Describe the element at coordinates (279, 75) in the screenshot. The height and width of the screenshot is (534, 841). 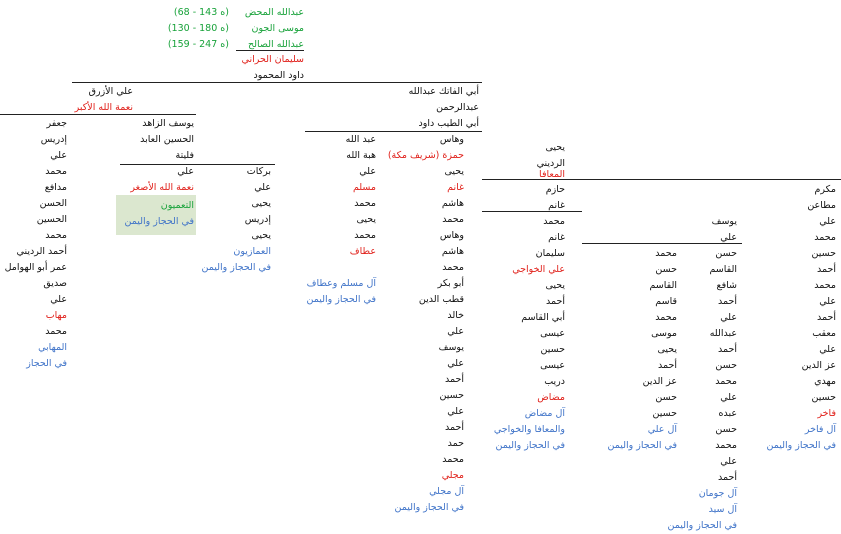
I see `ancestor-name: داود المحمود` at that location.